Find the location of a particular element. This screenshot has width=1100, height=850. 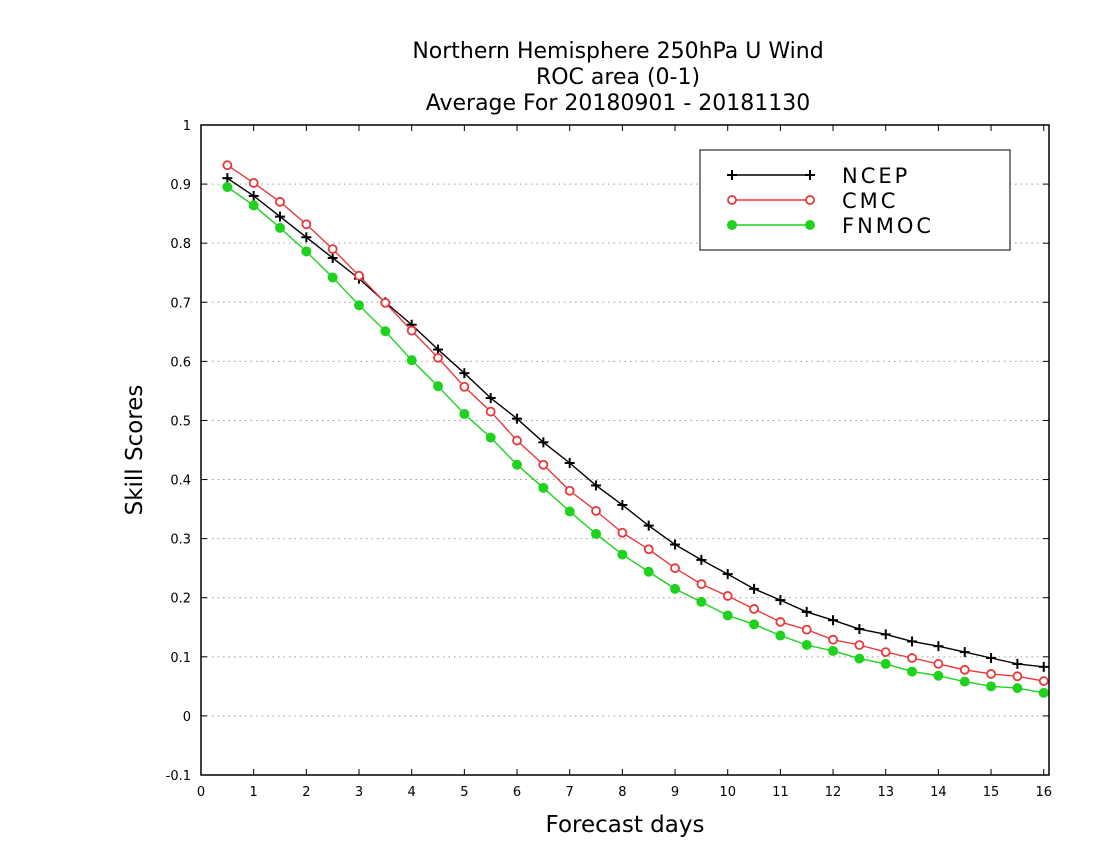

x-tick-label: 6 is located at coordinates (517, 792).